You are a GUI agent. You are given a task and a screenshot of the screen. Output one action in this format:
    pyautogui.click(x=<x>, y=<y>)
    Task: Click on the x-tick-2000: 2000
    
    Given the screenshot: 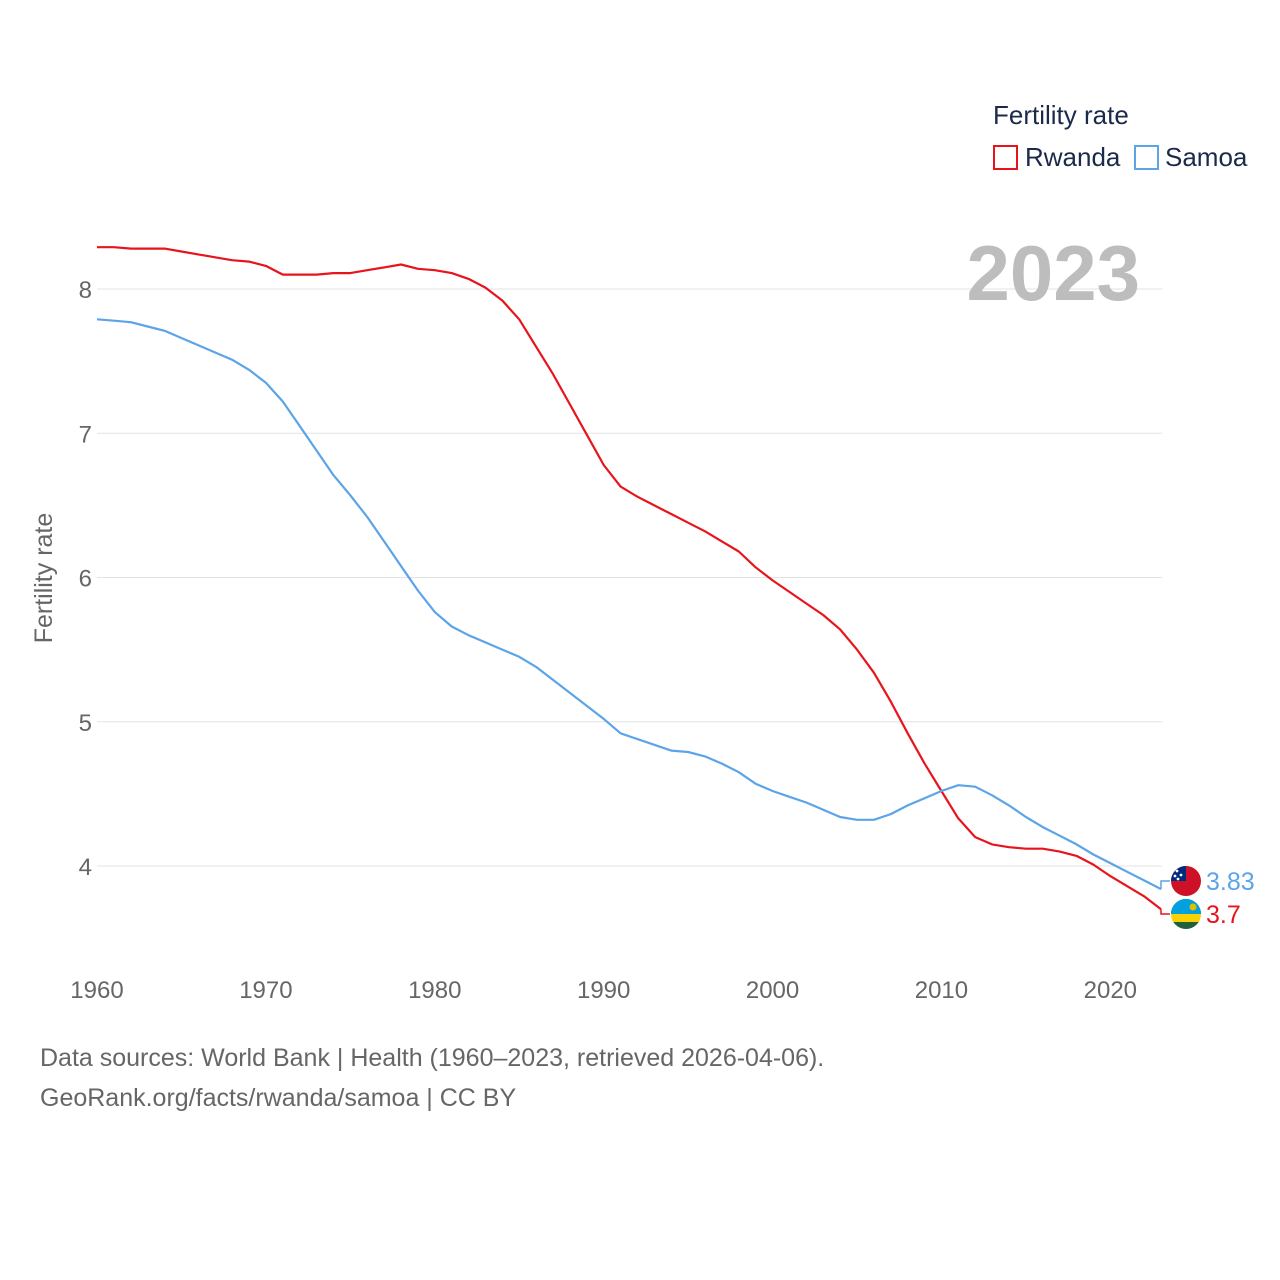 What is the action you would take?
    pyautogui.click(x=772, y=990)
    